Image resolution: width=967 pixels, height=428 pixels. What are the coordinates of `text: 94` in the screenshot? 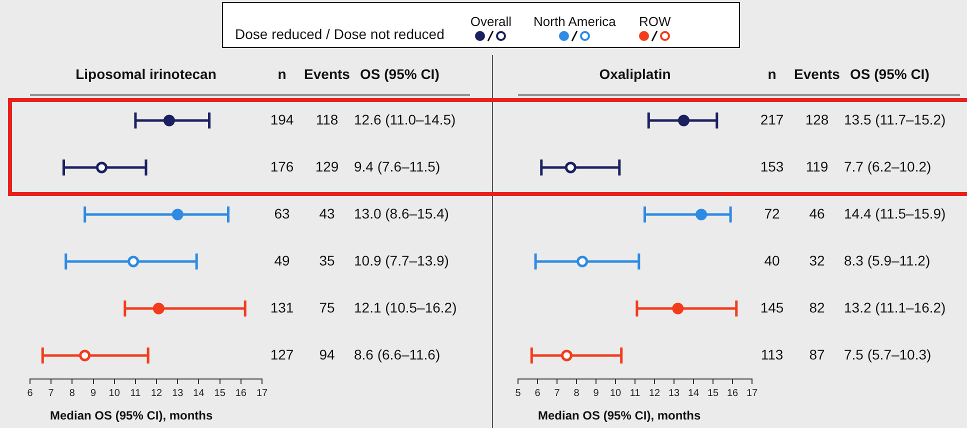 It's located at (327, 354).